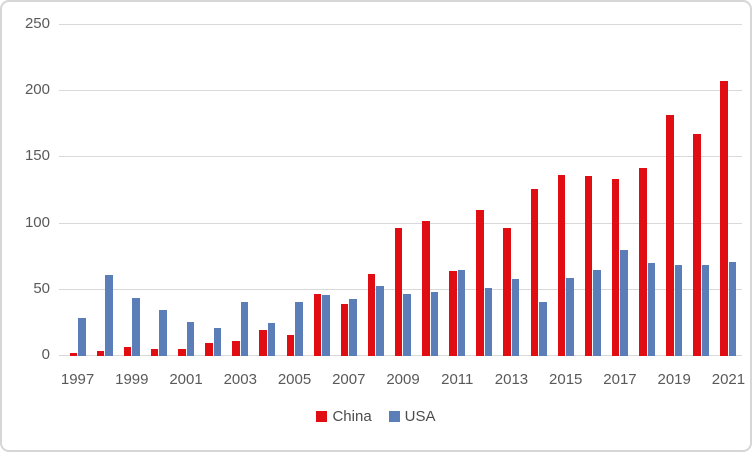  What do you see at coordinates (344, 330) in the screenshot?
I see `bar-china-2007` at bounding box center [344, 330].